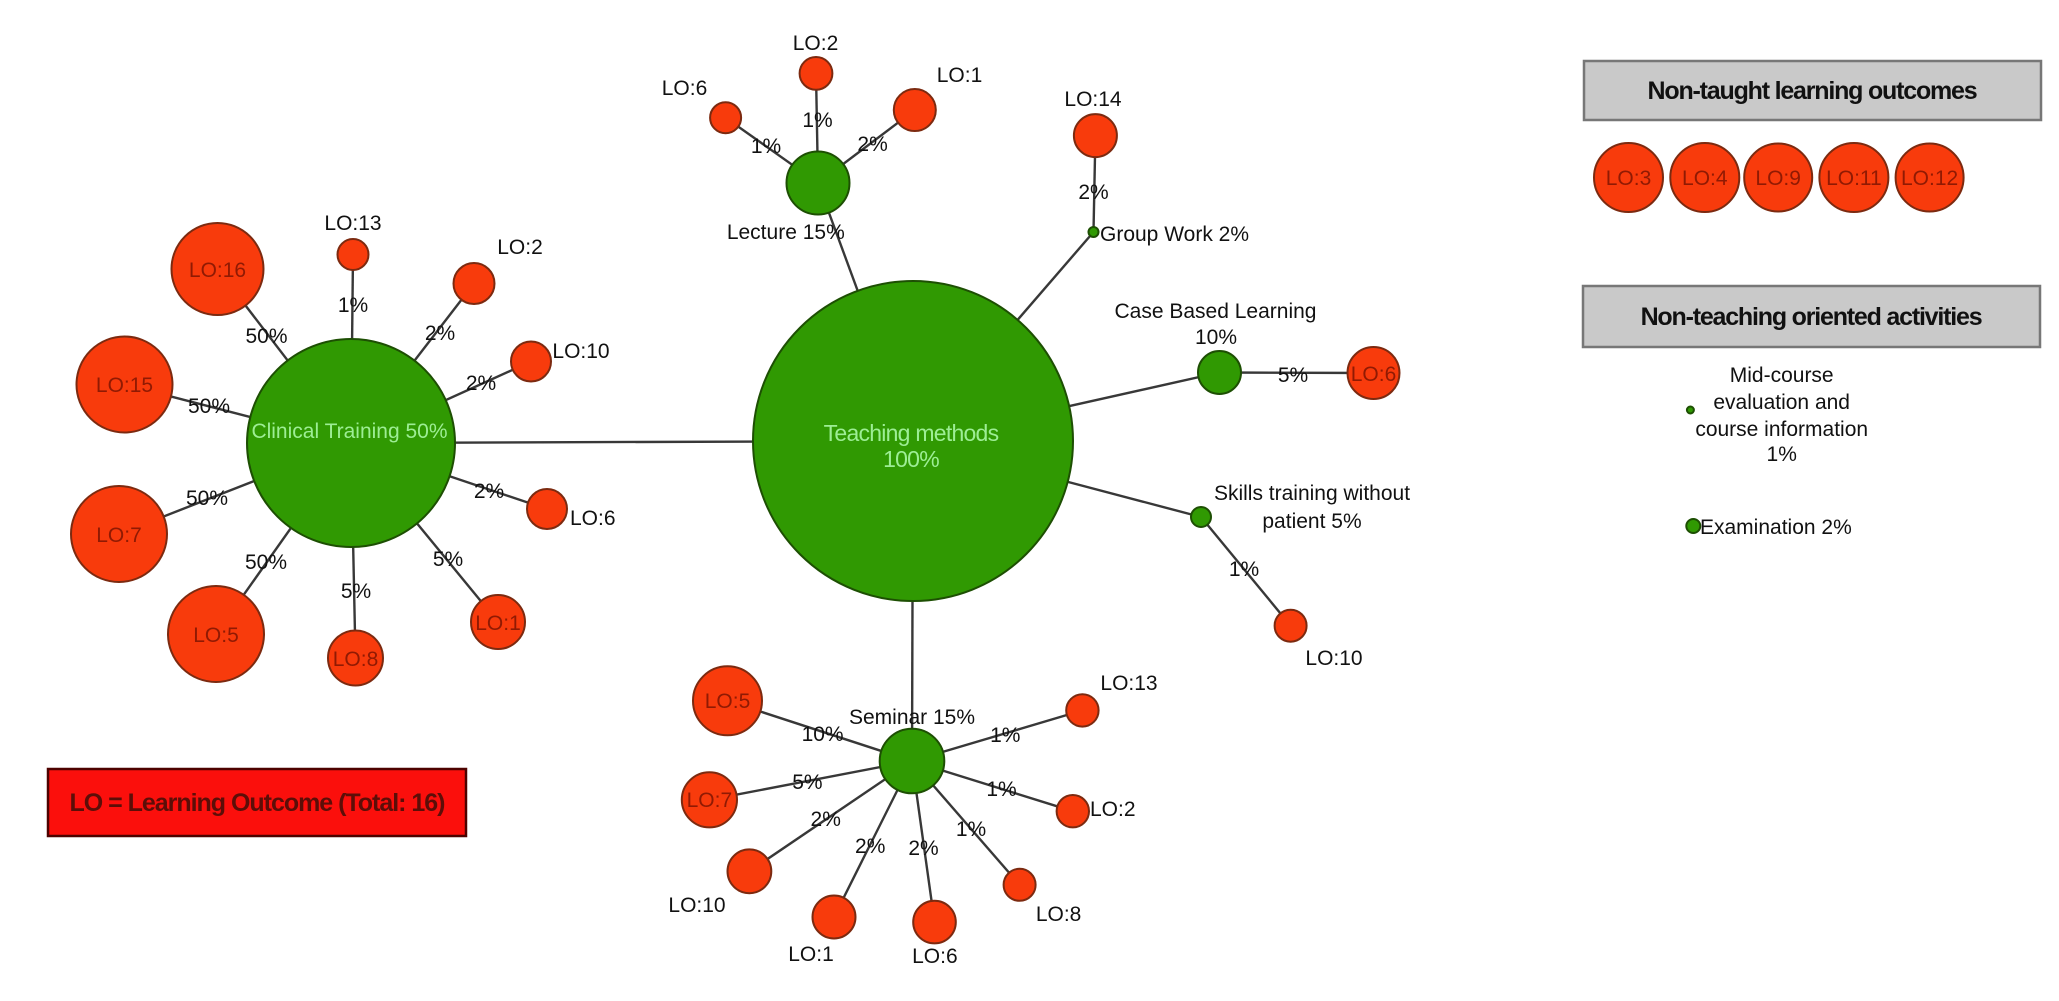 This screenshot has height=1001, width=2059. Describe the element at coordinates (1782, 375) in the screenshot. I see `svg-text: Mid-course` at that location.